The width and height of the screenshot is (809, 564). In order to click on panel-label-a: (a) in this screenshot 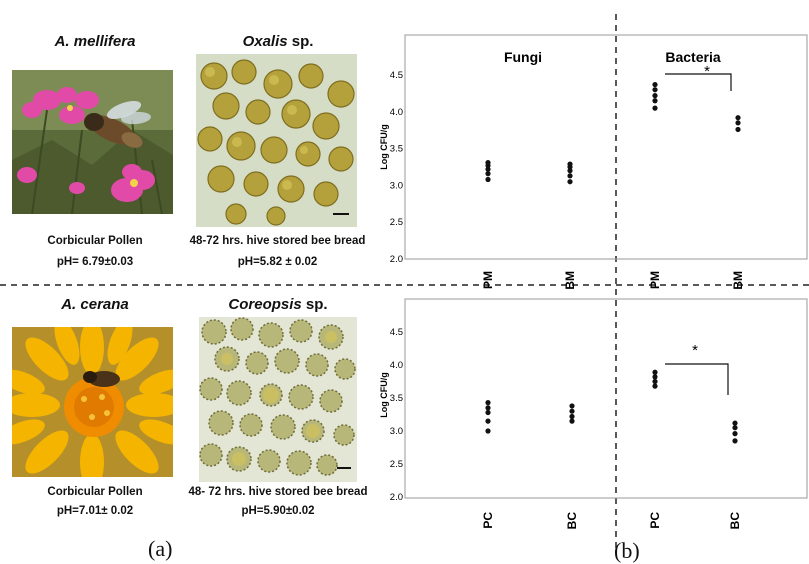, I will do `click(160, 548)`.